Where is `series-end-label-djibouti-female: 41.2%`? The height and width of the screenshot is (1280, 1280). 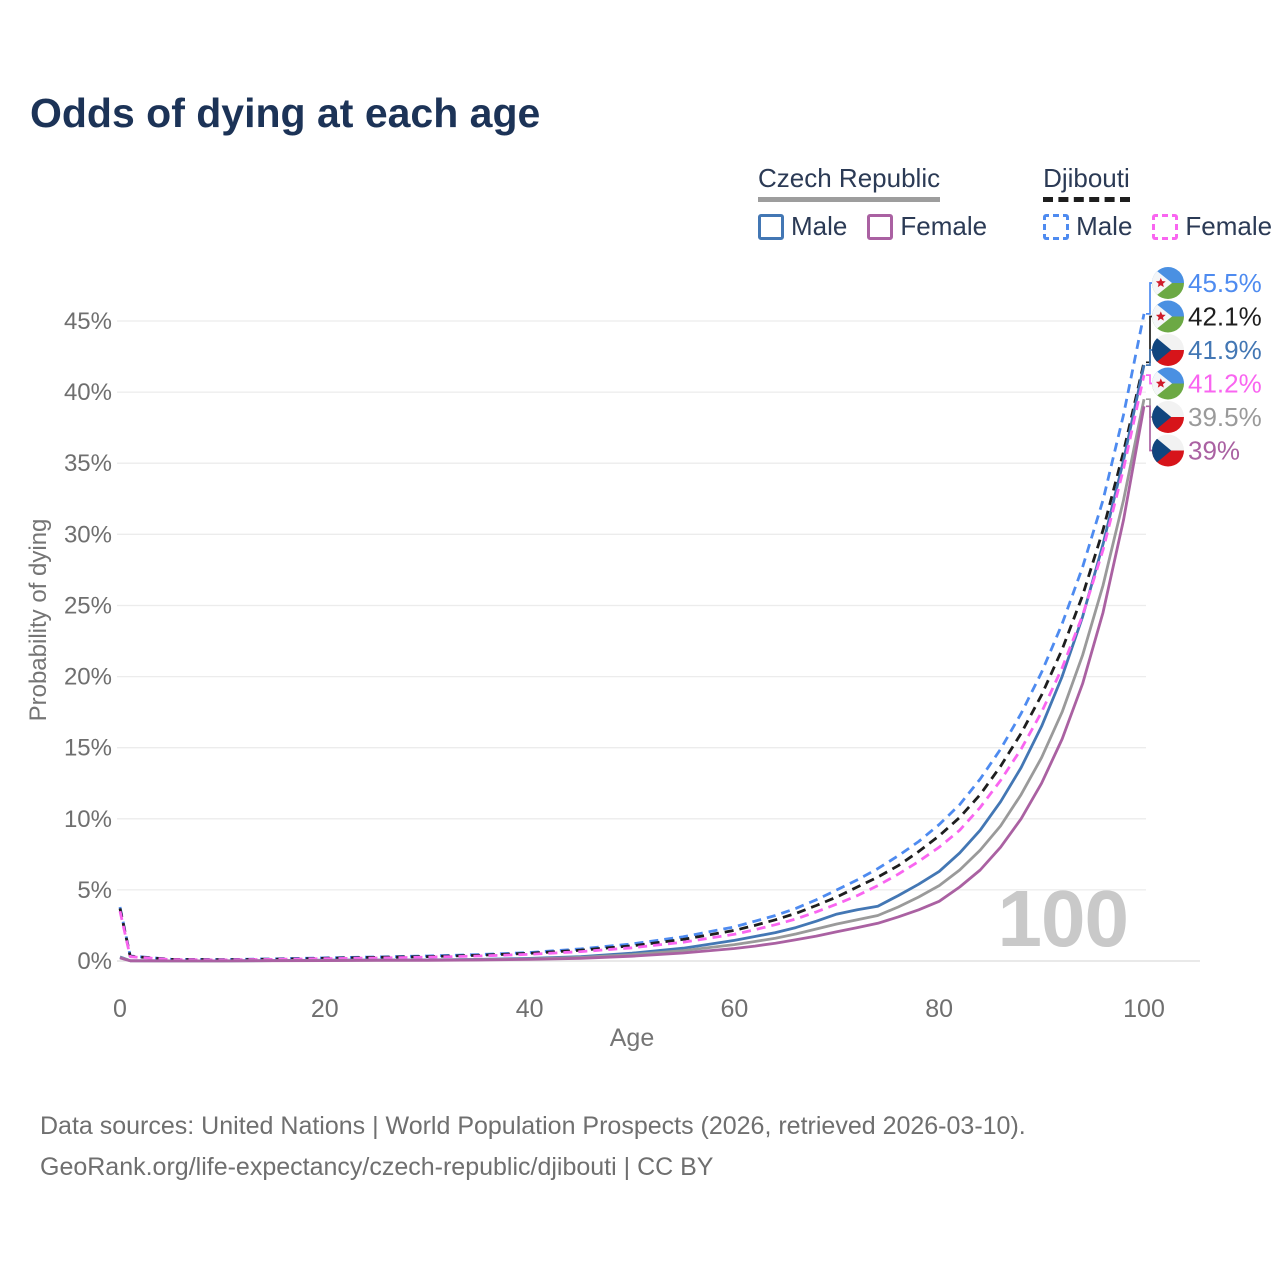 series-end-label-djibouti-female: 41.2% is located at coordinates (1225, 384).